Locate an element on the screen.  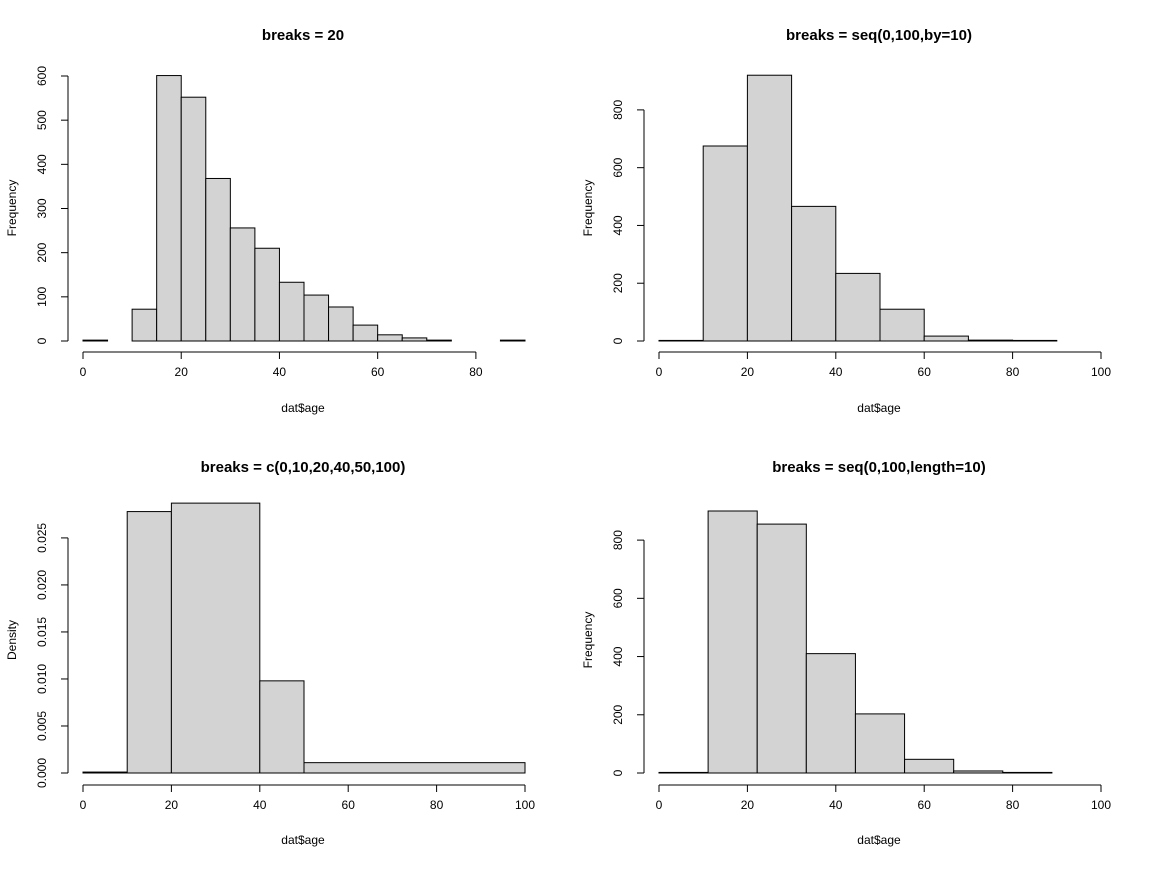
chart-title: breaks = seq(0,100,length=10) is located at coordinates (878, 467).